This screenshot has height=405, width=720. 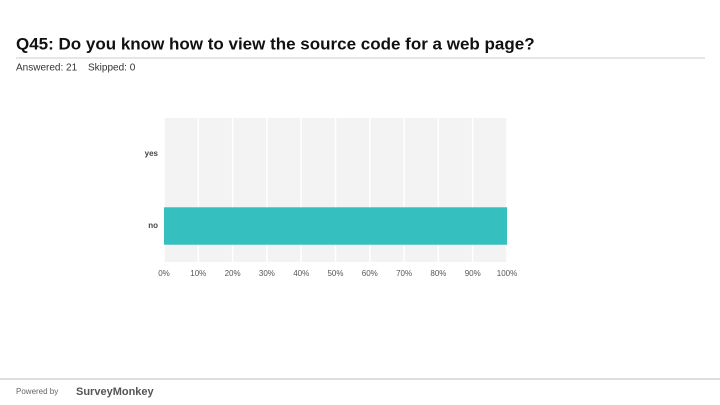 What do you see at coordinates (152, 153) in the screenshot?
I see `y-tick-label: yes` at bounding box center [152, 153].